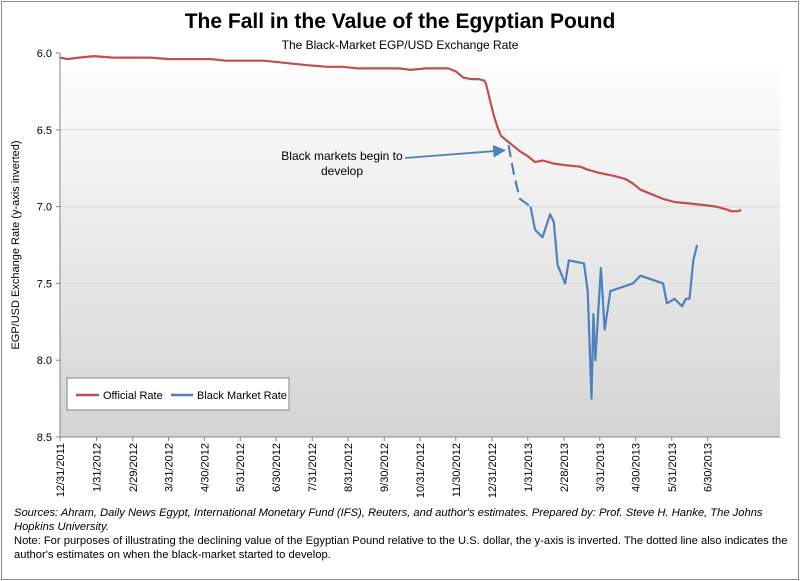 This screenshot has height=581, width=800. I want to click on x-tick-label: 6/30/2013, so click(709, 467).